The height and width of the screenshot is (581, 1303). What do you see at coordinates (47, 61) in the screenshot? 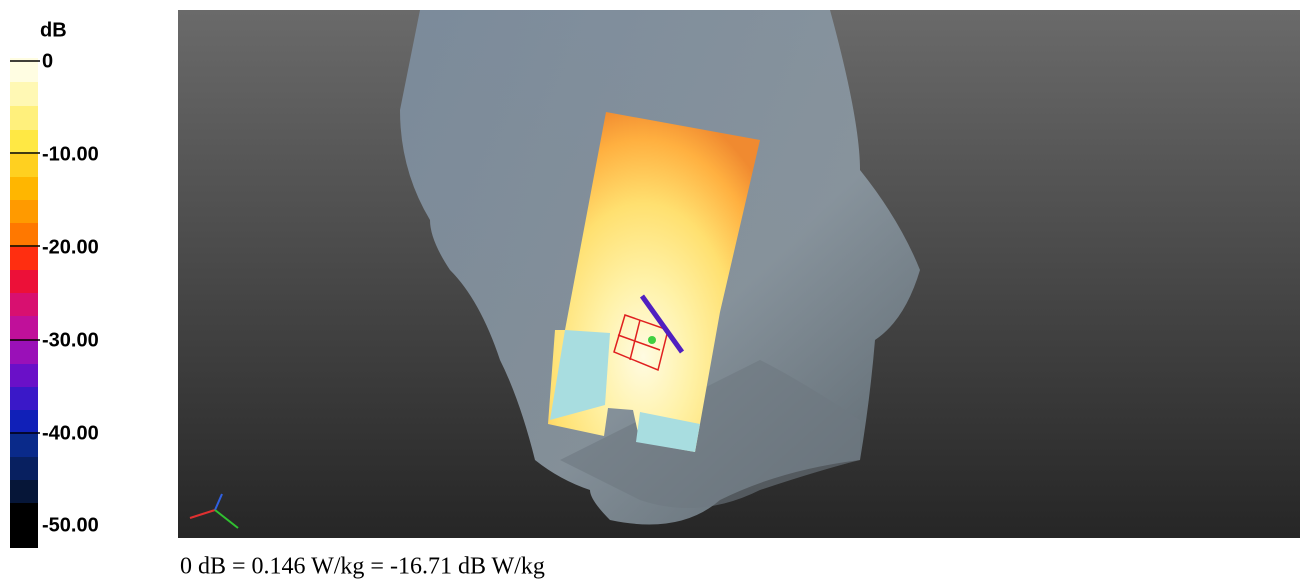
I see `colorbar-tick: 0` at bounding box center [47, 61].